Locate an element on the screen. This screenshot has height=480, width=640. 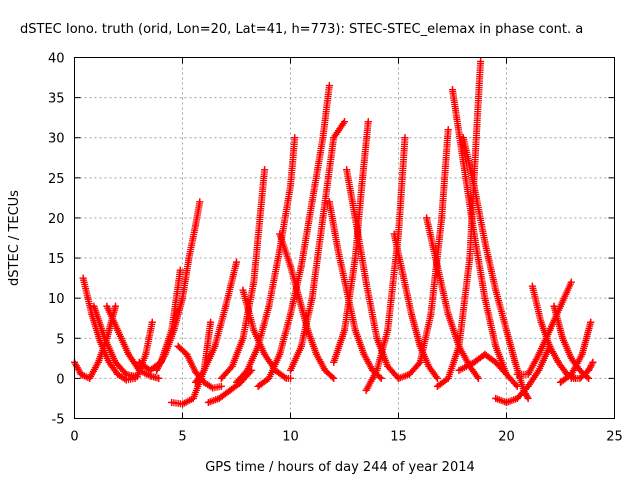
y-tick-label: 40 is located at coordinates (56, 59).